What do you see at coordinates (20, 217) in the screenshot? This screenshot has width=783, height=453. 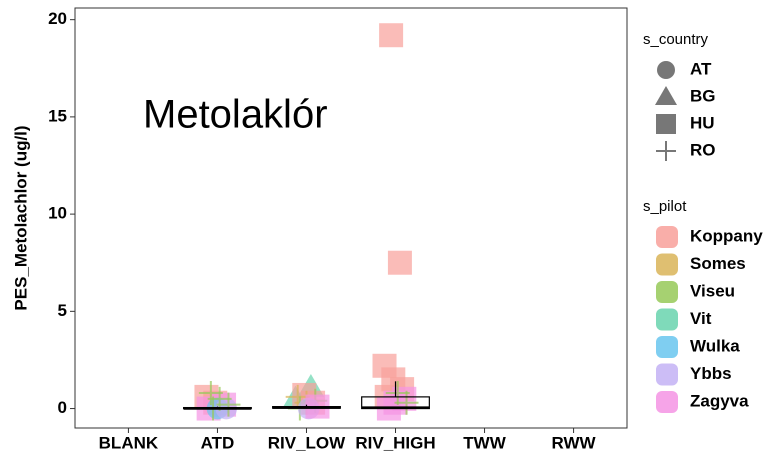 I see `y-axis-label: PES_Metolachlor (ug/l)` at bounding box center [20, 217].